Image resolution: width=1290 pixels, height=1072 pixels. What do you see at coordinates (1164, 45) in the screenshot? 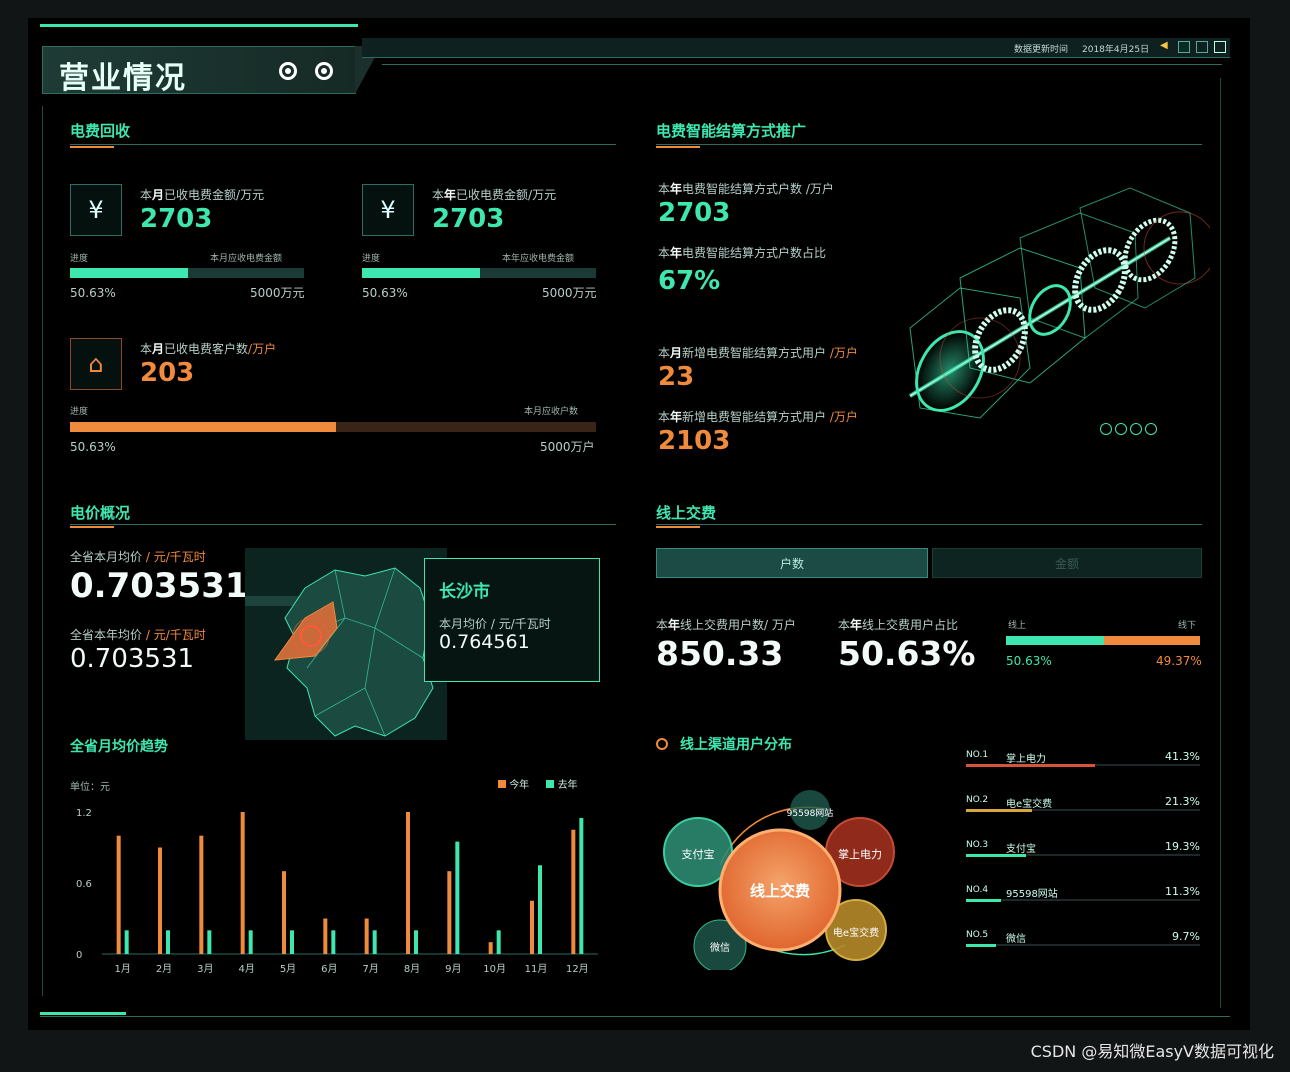
I see `caret-left-icon: ◀` at bounding box center [1164, 45].